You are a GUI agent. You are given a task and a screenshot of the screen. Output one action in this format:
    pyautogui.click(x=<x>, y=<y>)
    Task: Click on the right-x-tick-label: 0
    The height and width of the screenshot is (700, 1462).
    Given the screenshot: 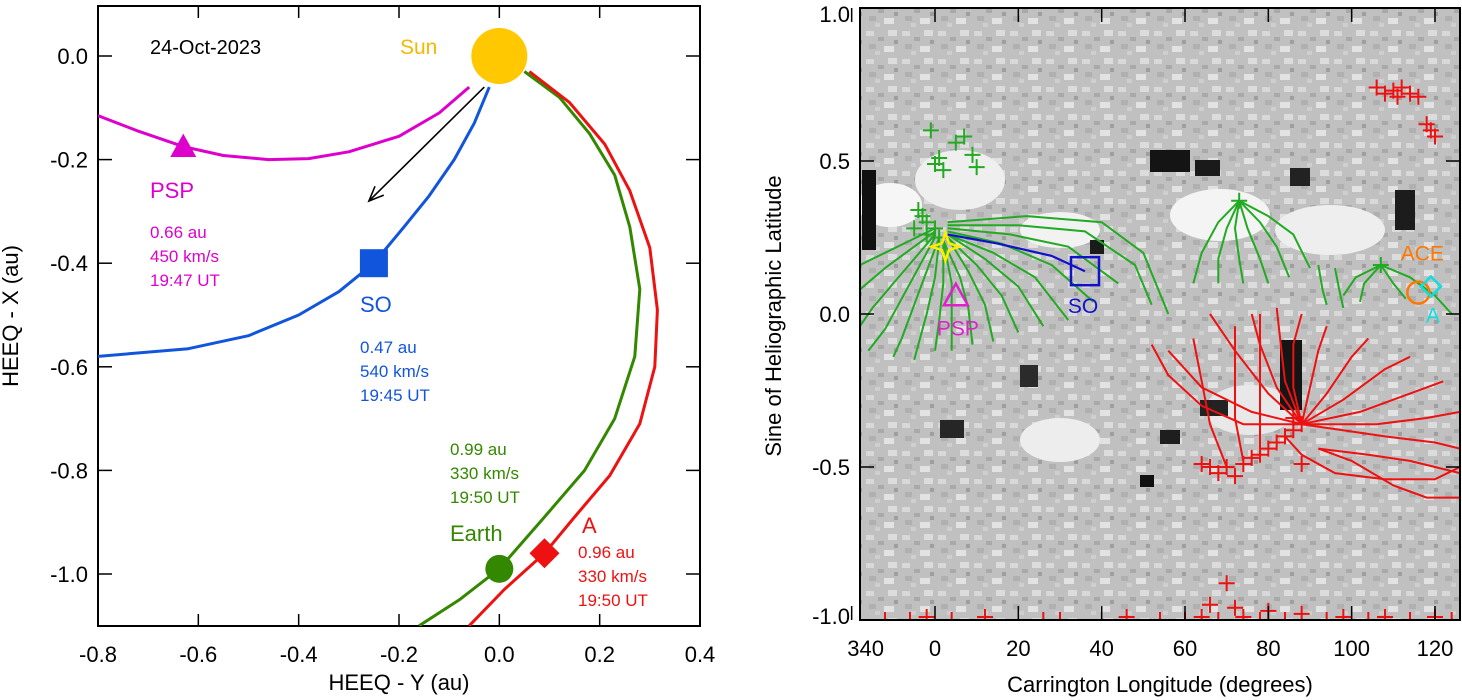 What is the action you would take?
    pyautogui.click(x=935, y=648)
    